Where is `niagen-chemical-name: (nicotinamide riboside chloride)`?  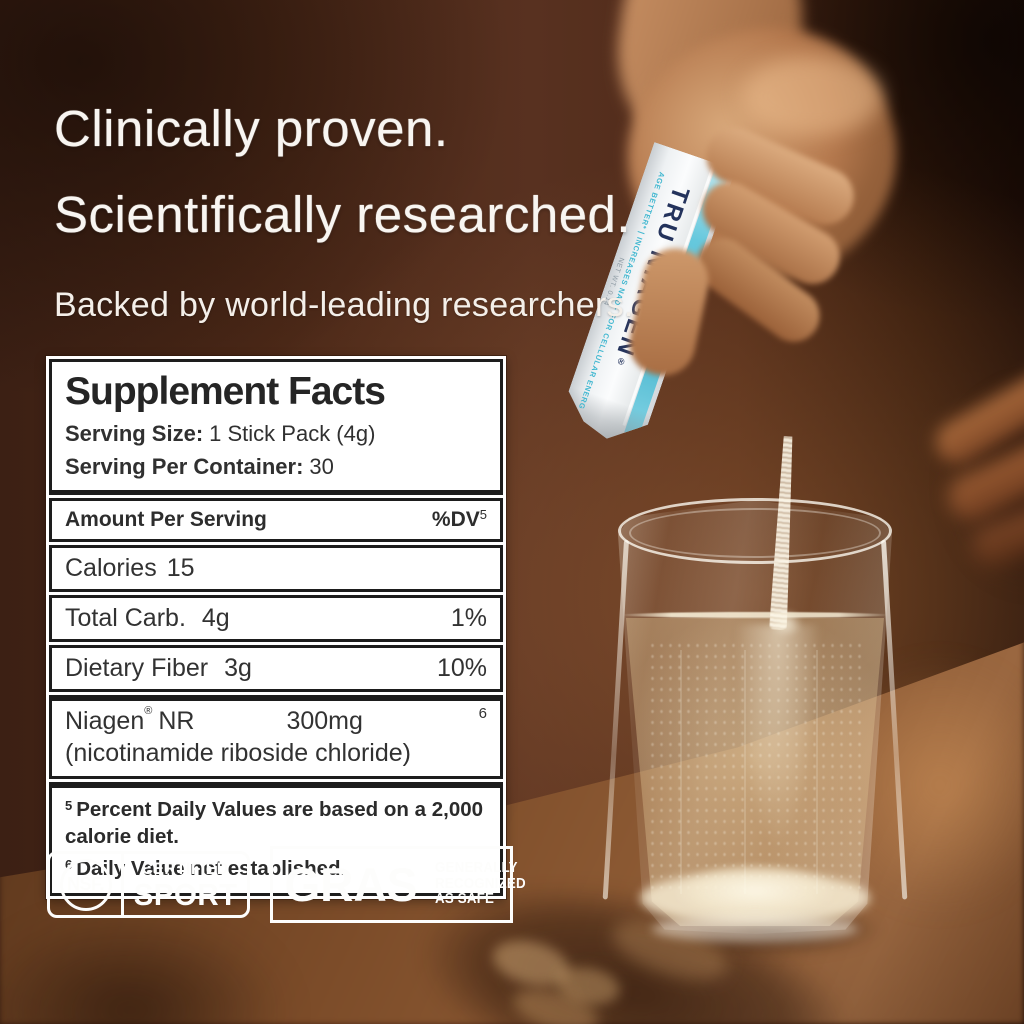
niagen-chemical-name: (nicotinamide riboside chloride) is located at coordinates (238, 753).